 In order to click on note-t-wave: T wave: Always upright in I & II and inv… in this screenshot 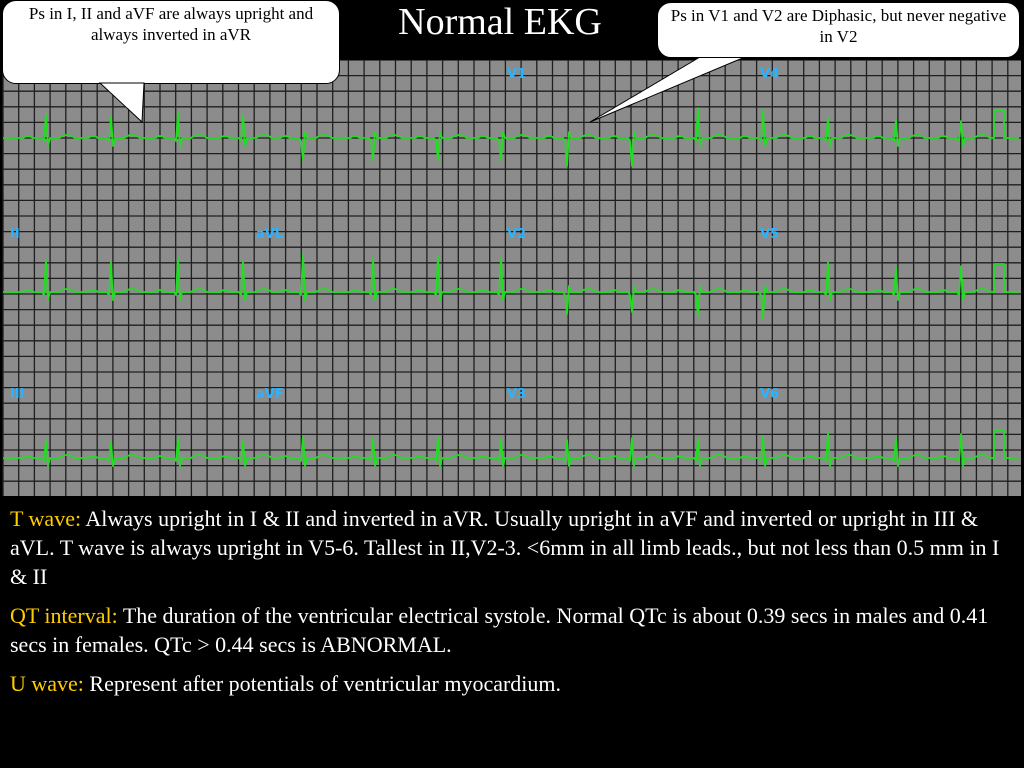, I will do `click(512, 547)`.